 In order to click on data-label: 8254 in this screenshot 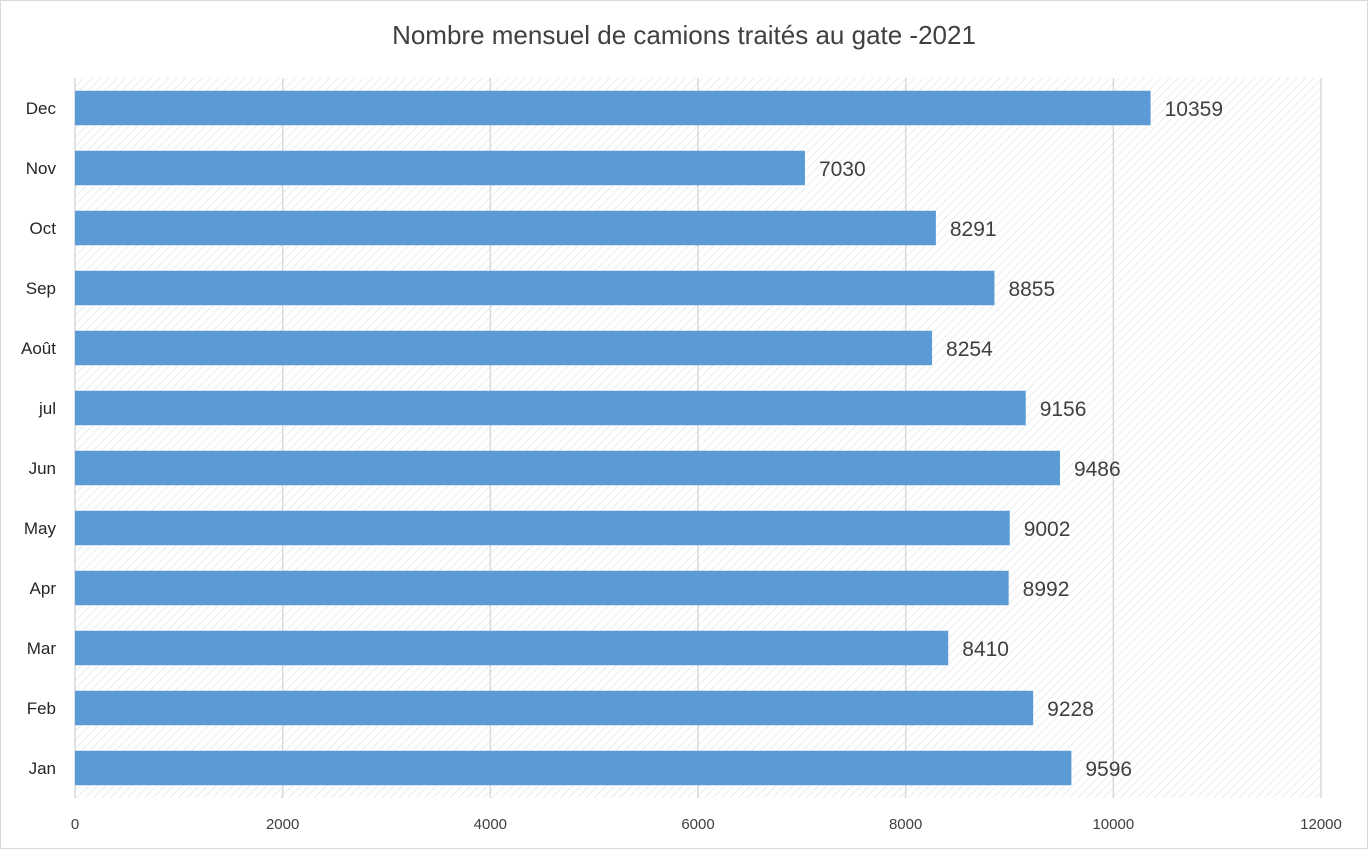, I will do `click(969, 349)`.